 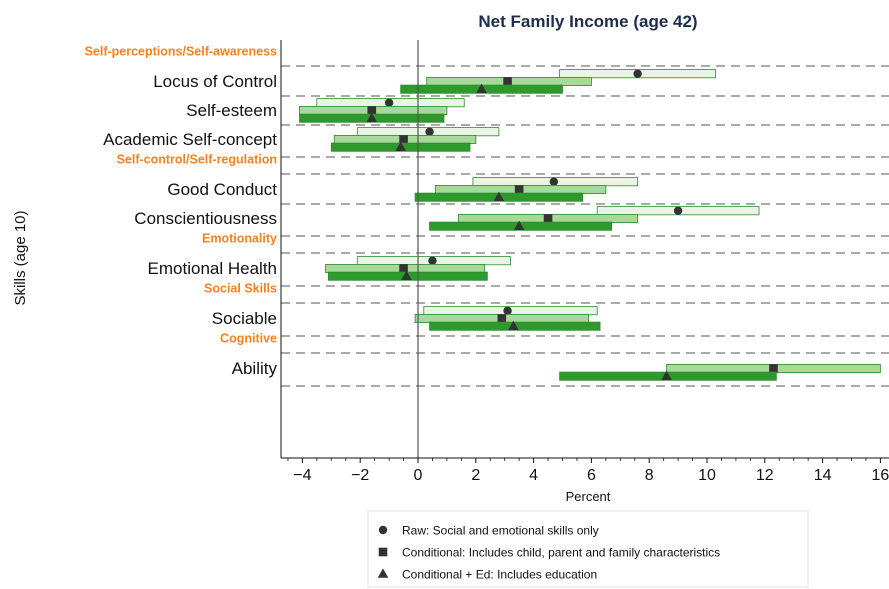 I want to click on group-label: Emotionality, so click(x=239, y=239).